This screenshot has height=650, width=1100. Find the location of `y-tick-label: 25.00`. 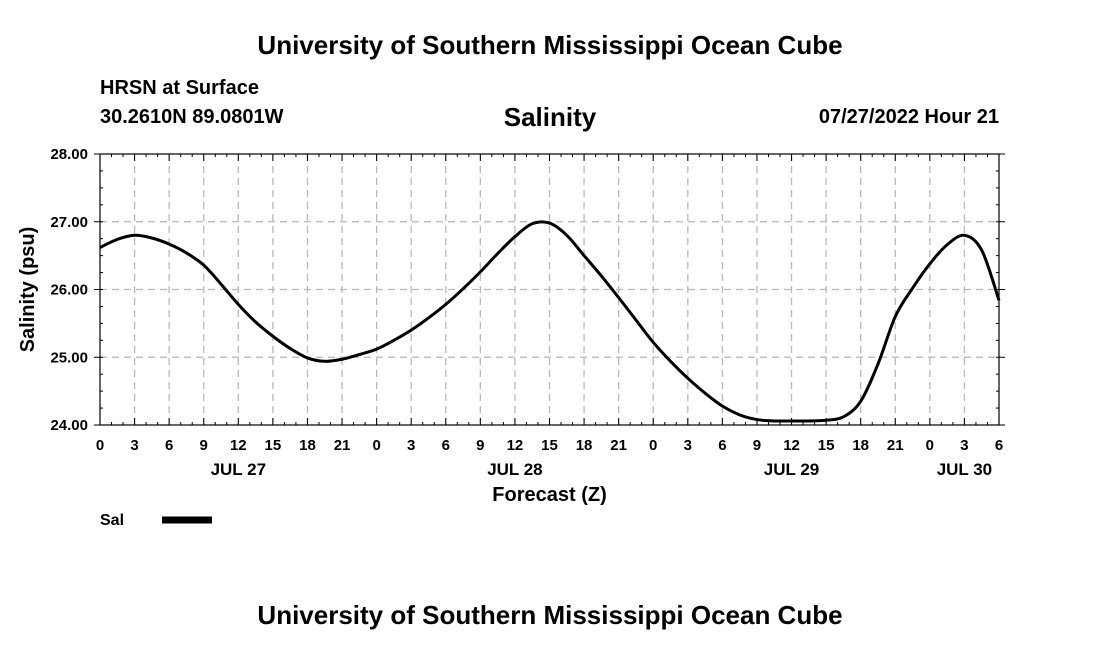

y-tick-label: 25.00 is located at coordinates (69, 357).